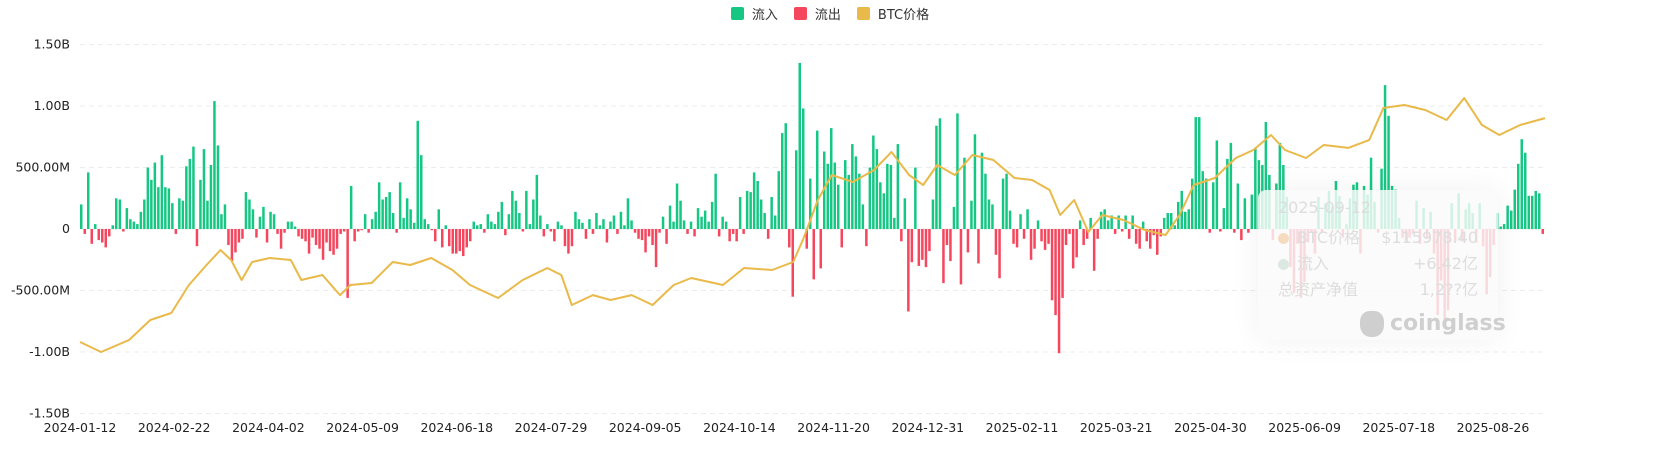  I want to click on legend-label: BTC价格, so click(903, 15).